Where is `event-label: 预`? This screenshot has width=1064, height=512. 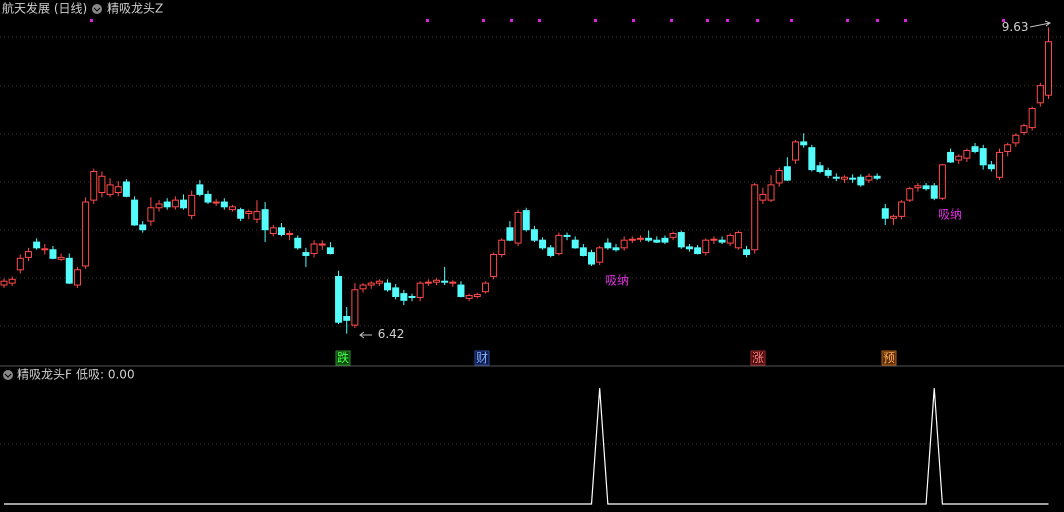
event-label: 预 is located at coordinates (889, 358).